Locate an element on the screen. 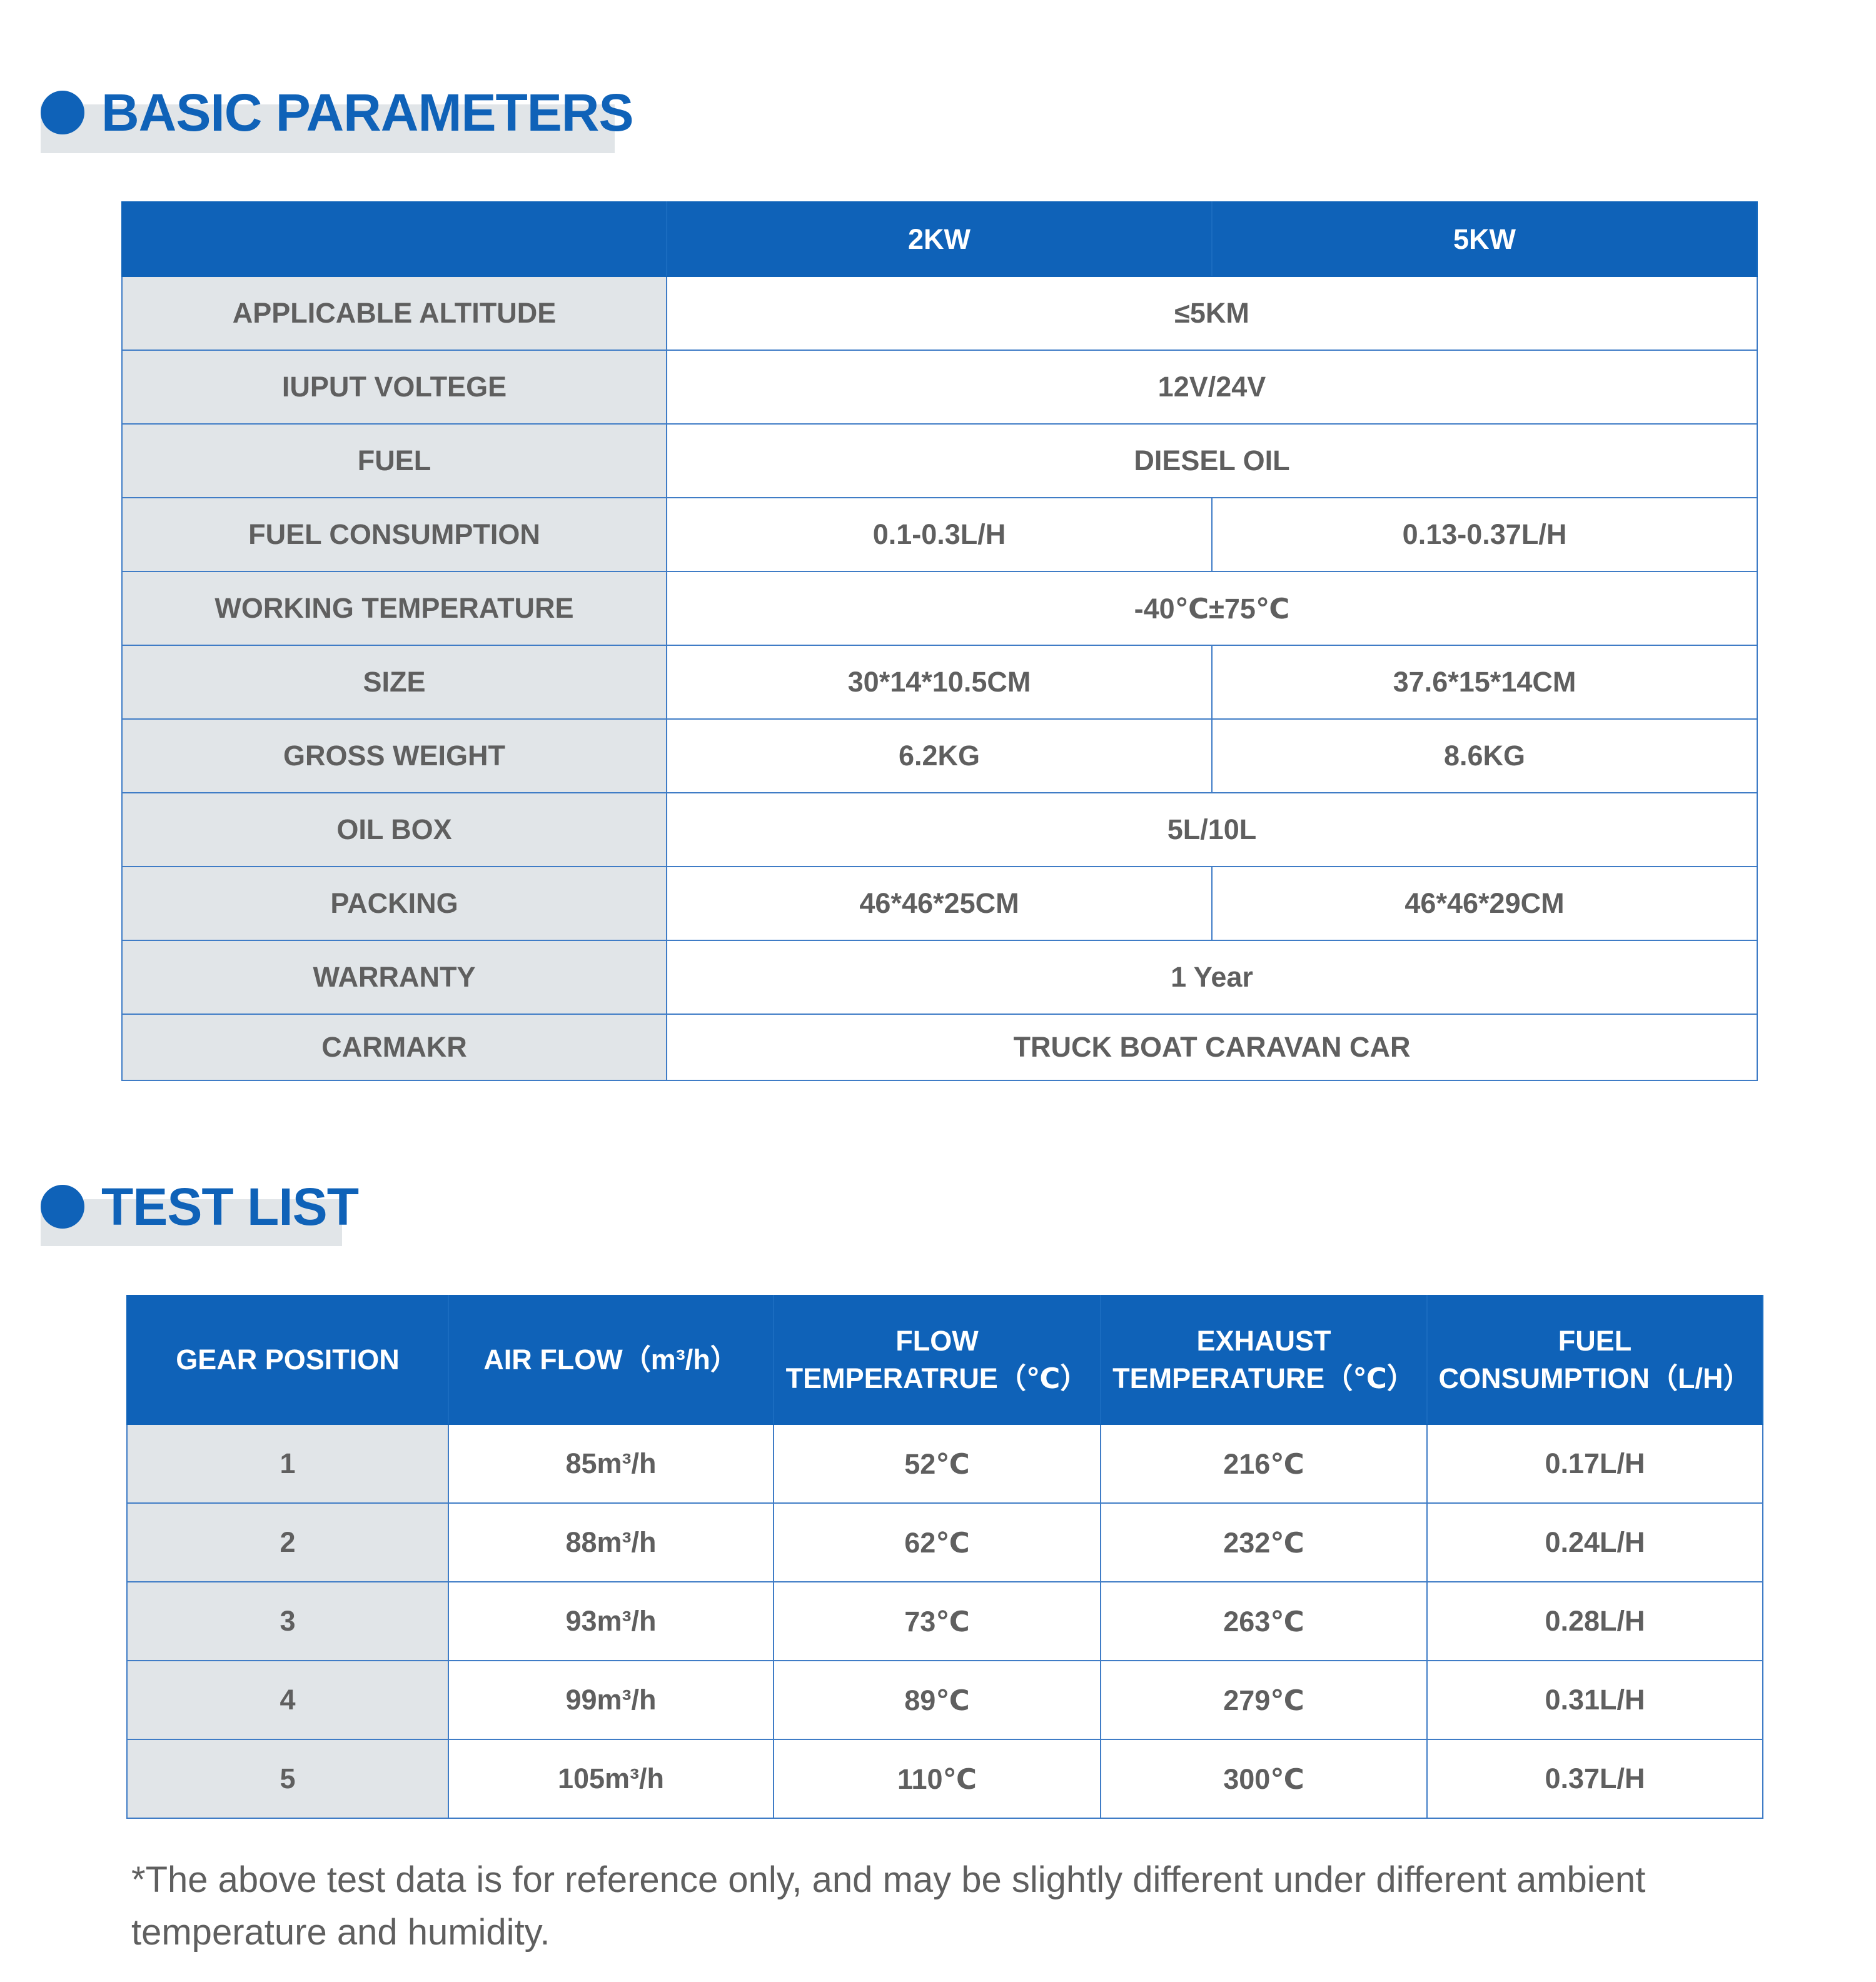 The width and height of the screenshot is (1876, 1982). header-cell: FLOW TEMPERATRUE（℃） is located at coordinates (937, 1360).